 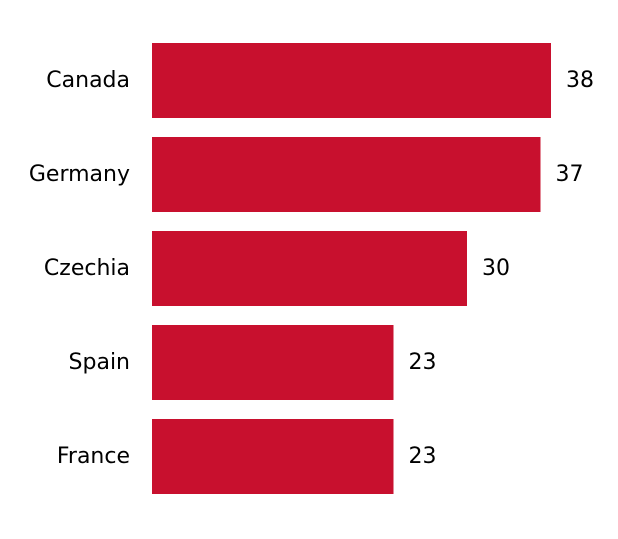 I want to click on category-label-germany: Germany, so click(x=79, y=174).